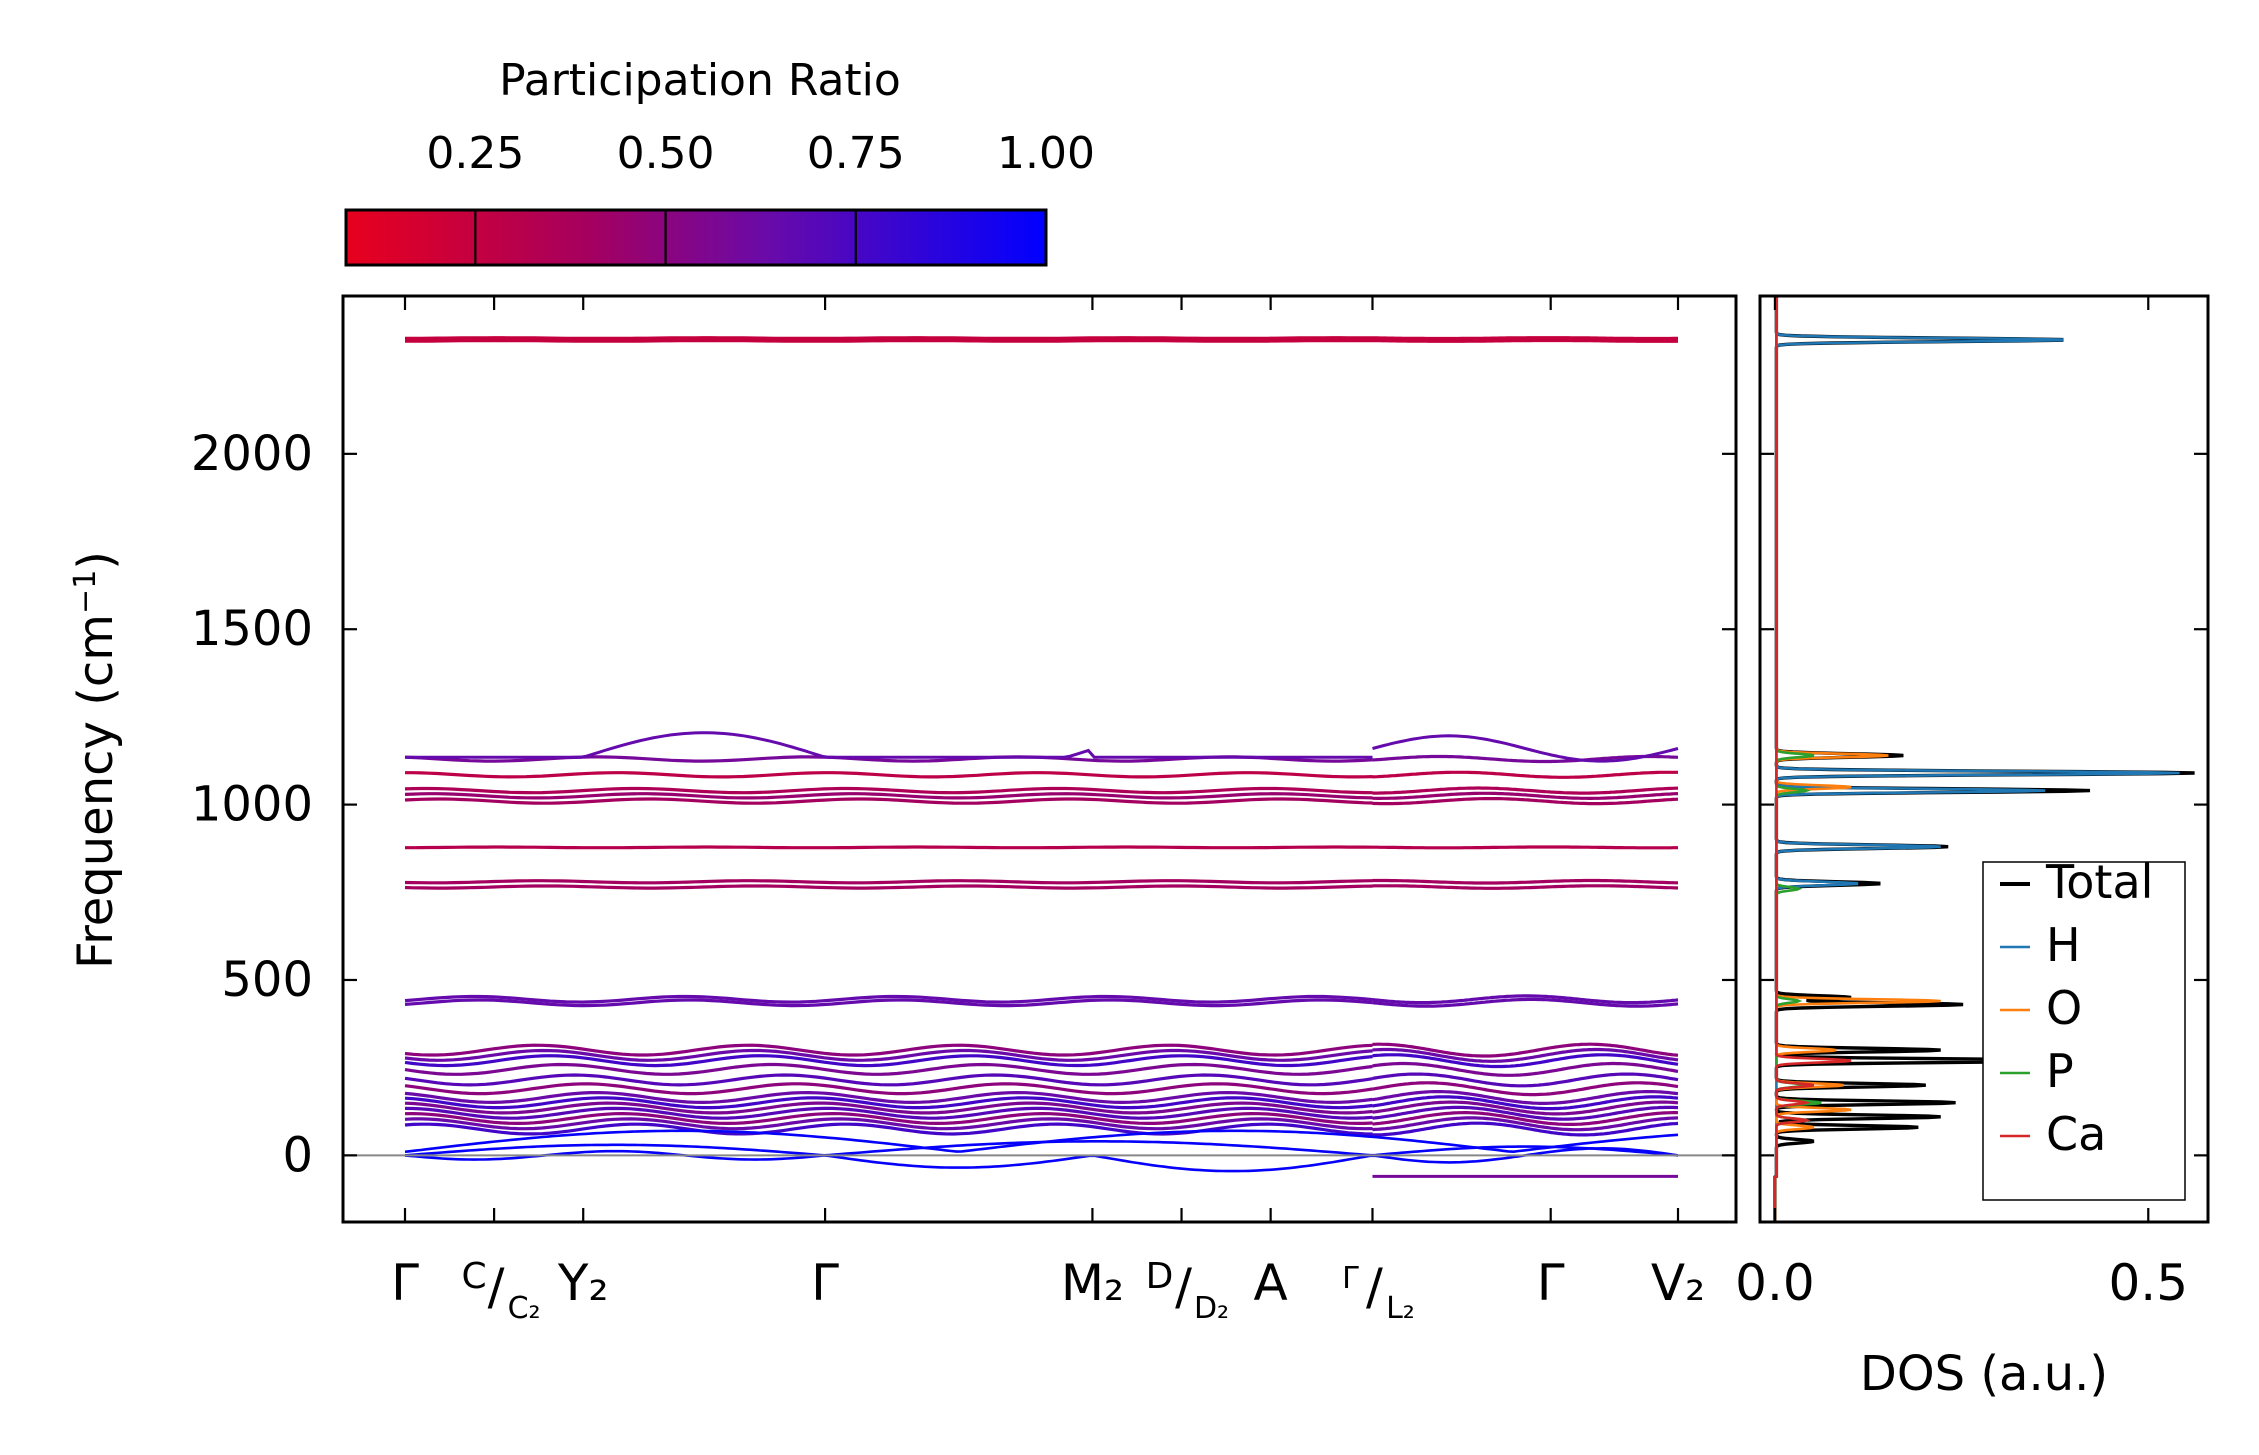 This screenshot has height=1455, width=2259. I want to click on x-tick-label: D₂, so click(1211, 1308).